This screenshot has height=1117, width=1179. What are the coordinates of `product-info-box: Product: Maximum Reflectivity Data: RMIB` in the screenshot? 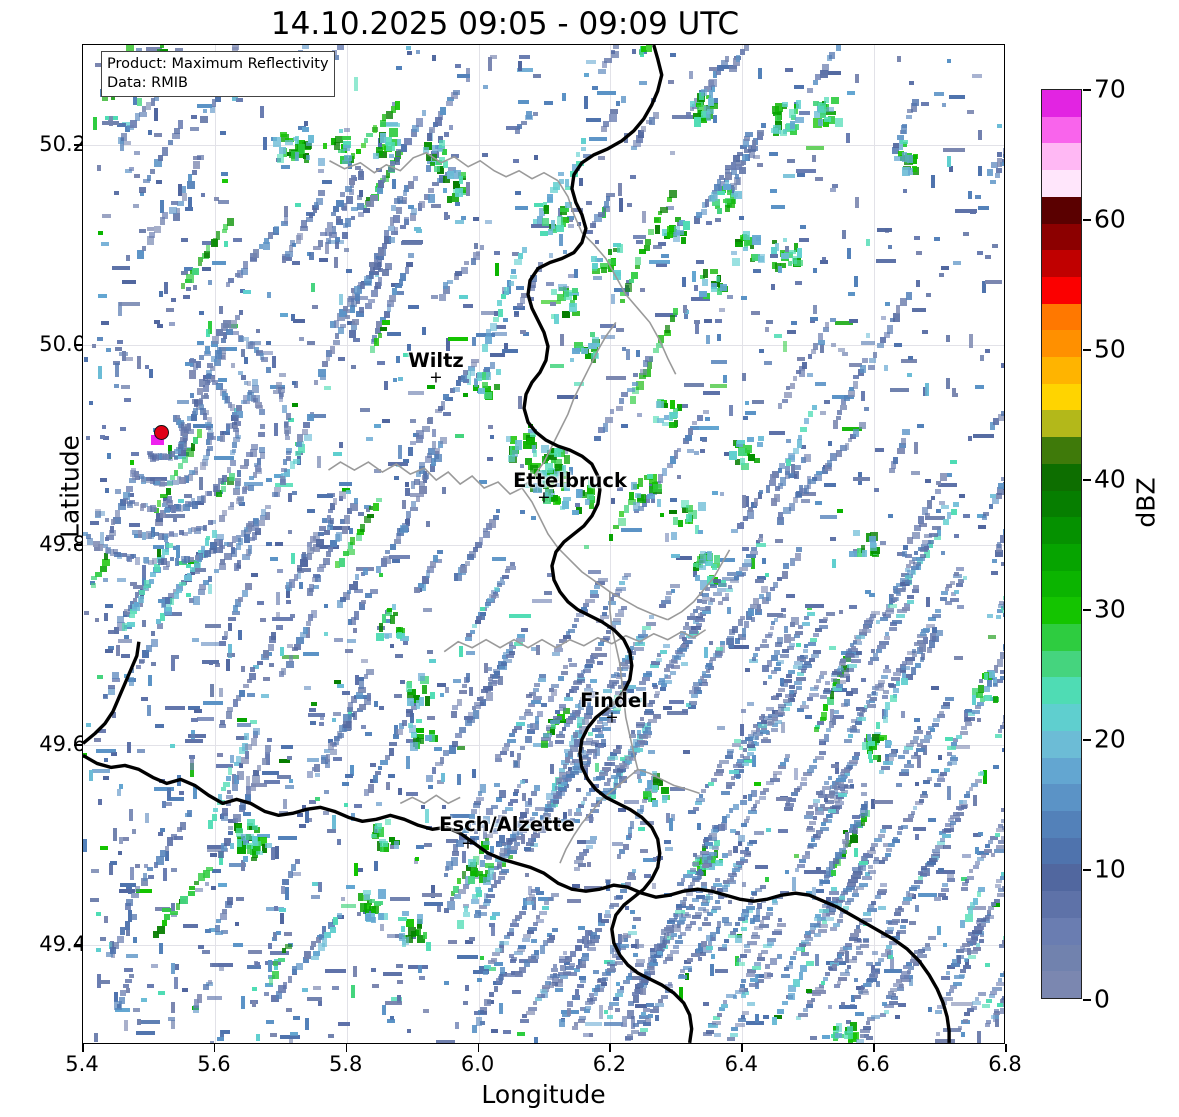 It's located at (218, 74).